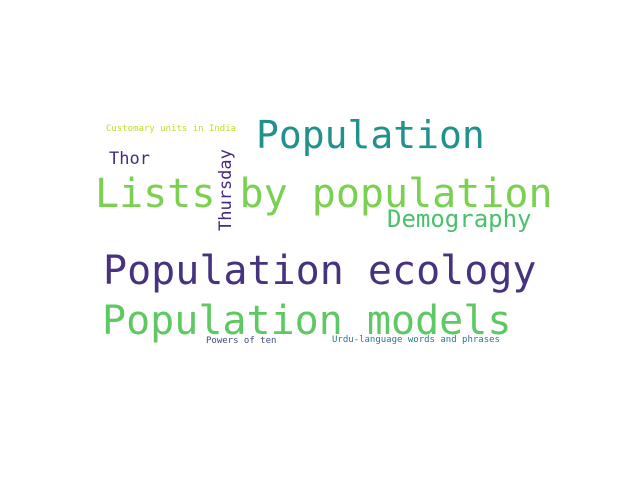  I want to click on word-population-ecology: Population ecology, so click(320, 271).